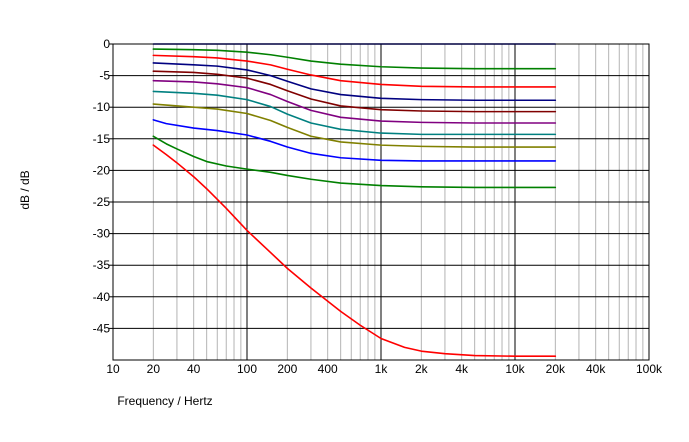 The image size is (689, 442). I want to click on y-tick-label: -20, so click(102, 170).